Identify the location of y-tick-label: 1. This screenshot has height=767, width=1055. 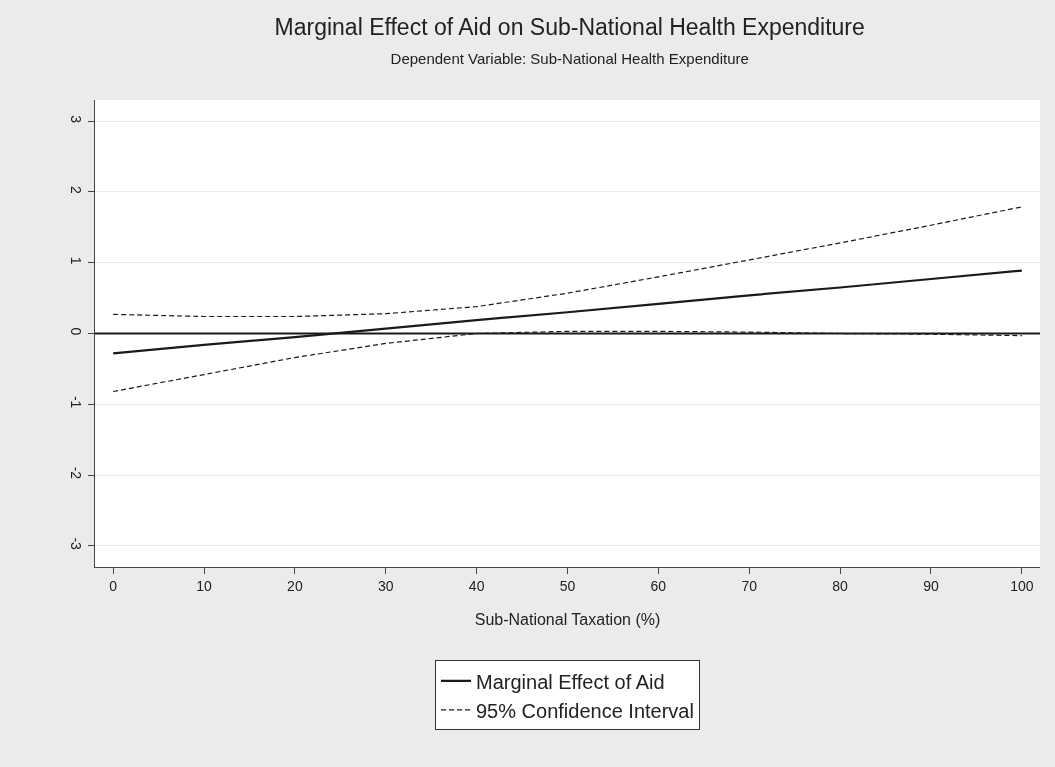
(76, 260).